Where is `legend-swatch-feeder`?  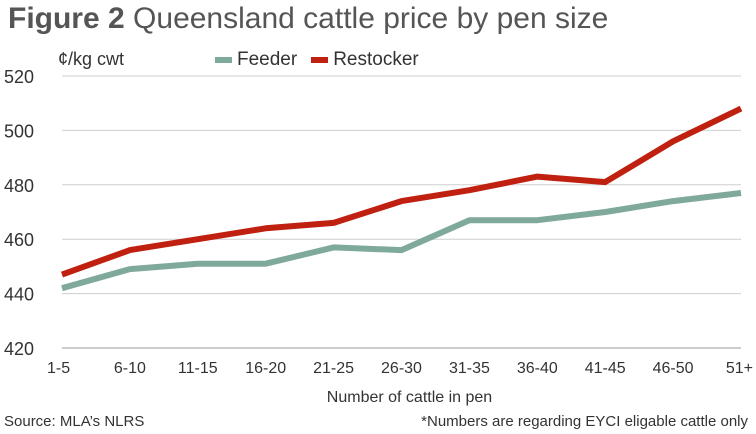
legend-swatch-feeder is located at coordinates (223, 60).